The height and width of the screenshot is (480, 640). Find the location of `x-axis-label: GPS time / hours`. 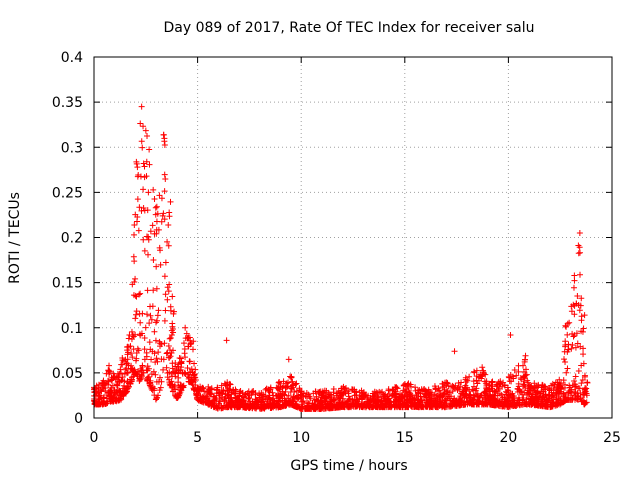

x-axis-label: GPS time / hours is located at coordinates (348, 466).